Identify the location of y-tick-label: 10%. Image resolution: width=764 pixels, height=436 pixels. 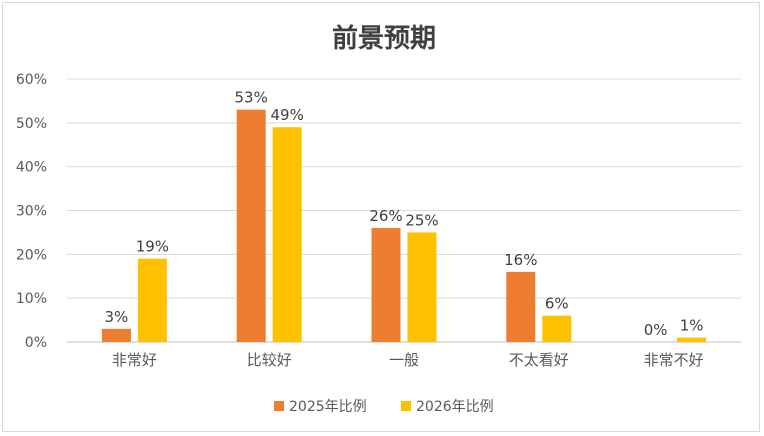
(31, 299).